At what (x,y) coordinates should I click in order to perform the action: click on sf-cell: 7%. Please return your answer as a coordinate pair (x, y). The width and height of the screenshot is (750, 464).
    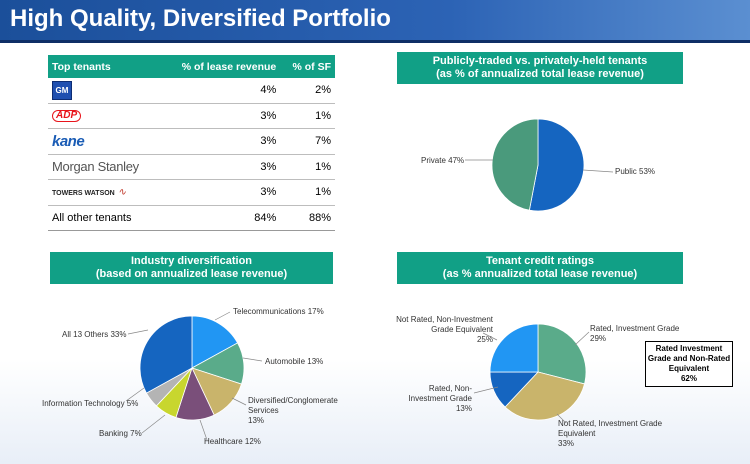
    Looking at the image, I should click on (307, 141).